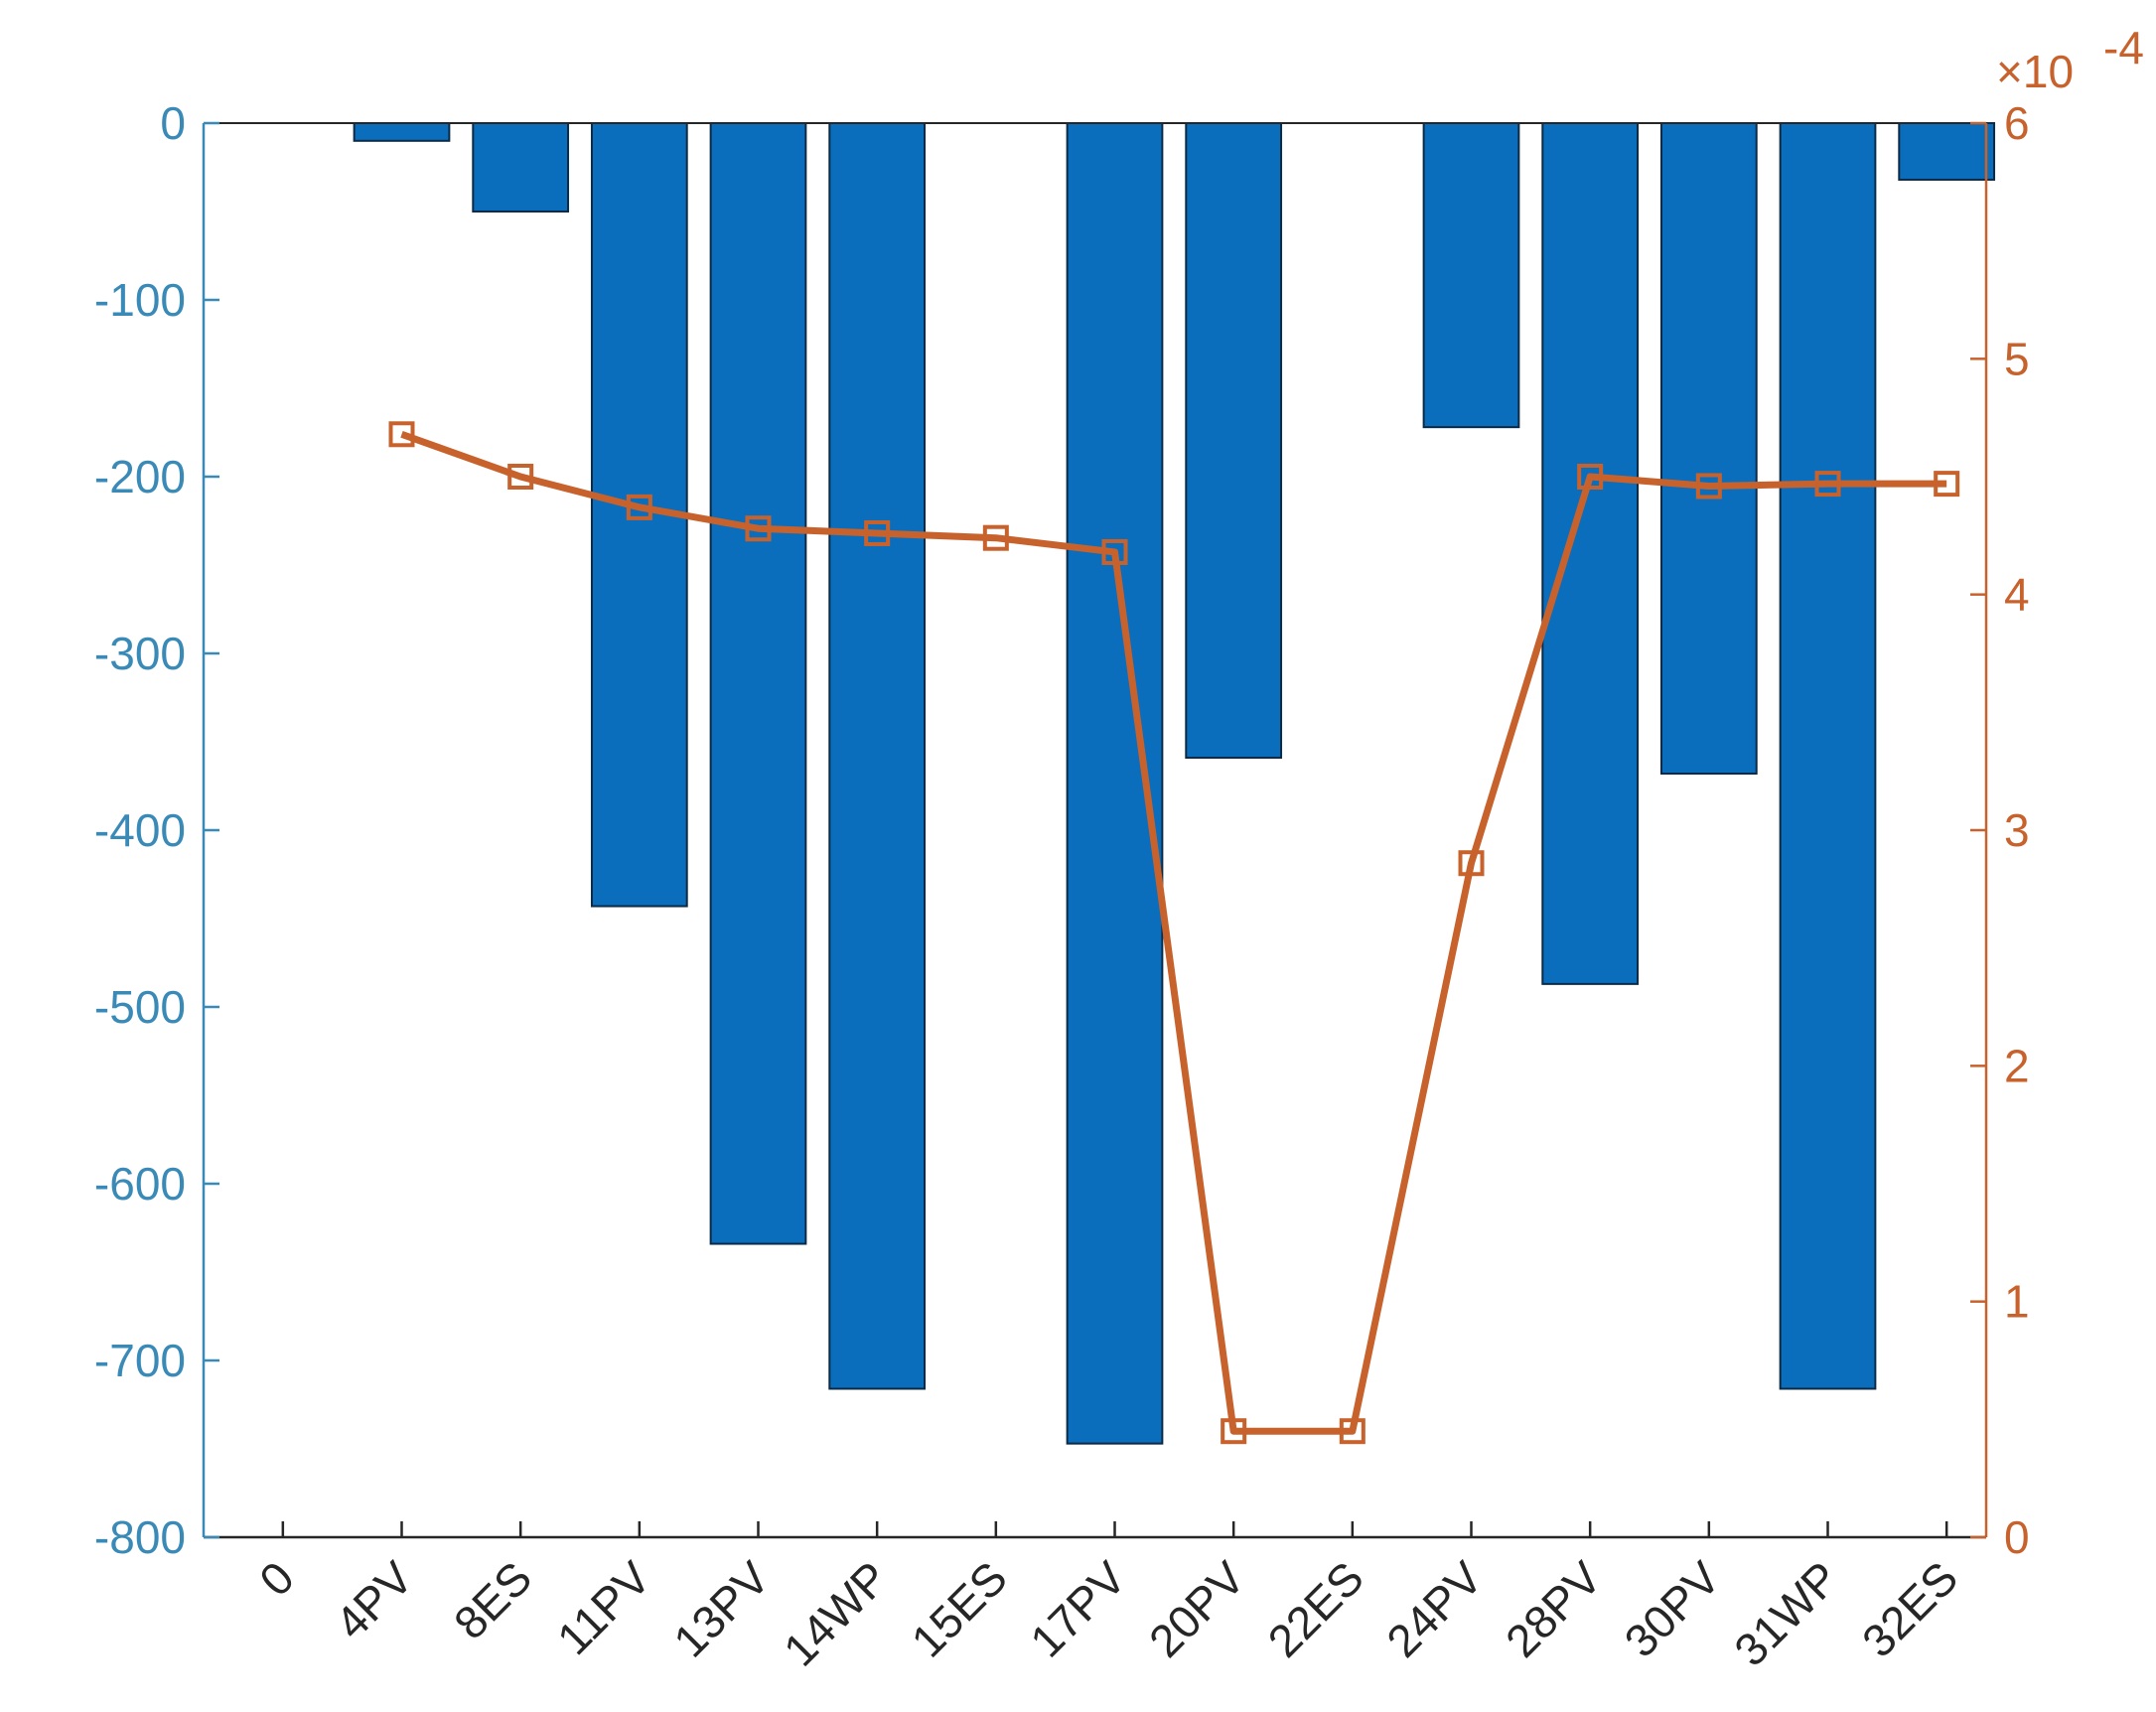 Image resolution: width=2156 pixels, height=1712 pixels. I want to click on x-tick-label-17PV: 17PV, so click(1078, 1609).